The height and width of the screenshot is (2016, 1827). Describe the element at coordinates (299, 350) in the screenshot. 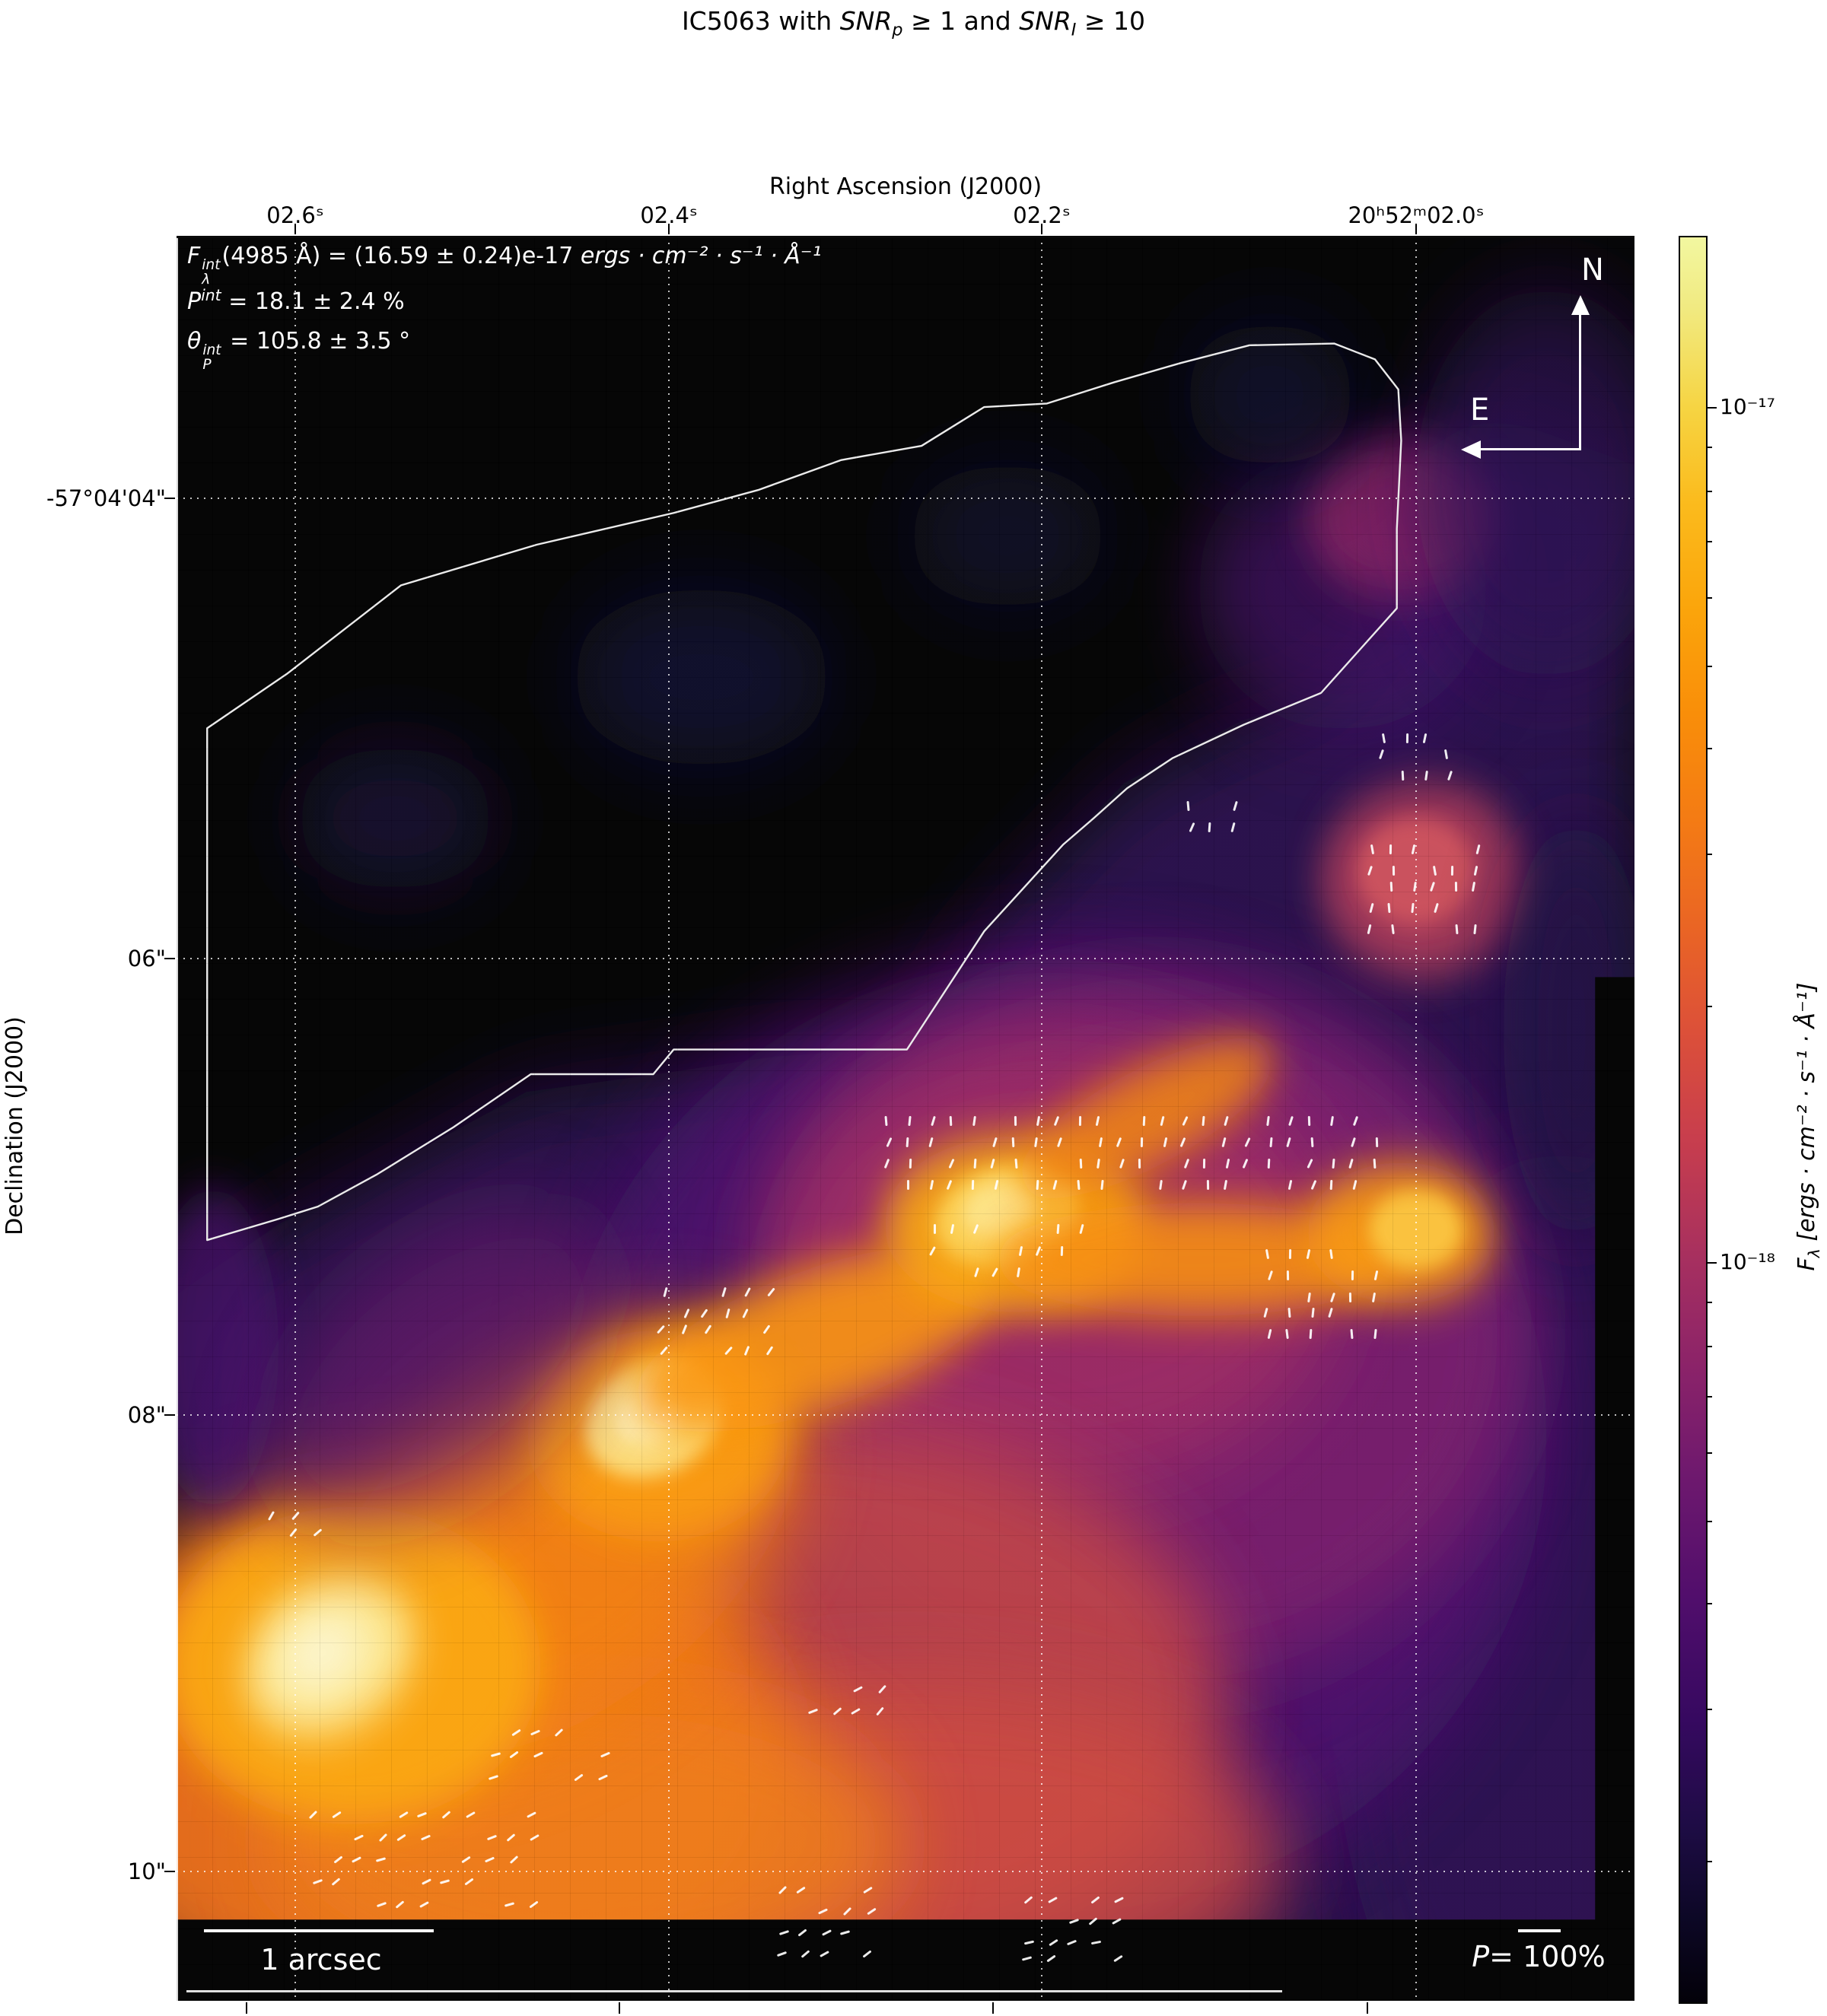

I see `angle-annotation: θ int P = 105.8 ± 3.5 °` at that location.